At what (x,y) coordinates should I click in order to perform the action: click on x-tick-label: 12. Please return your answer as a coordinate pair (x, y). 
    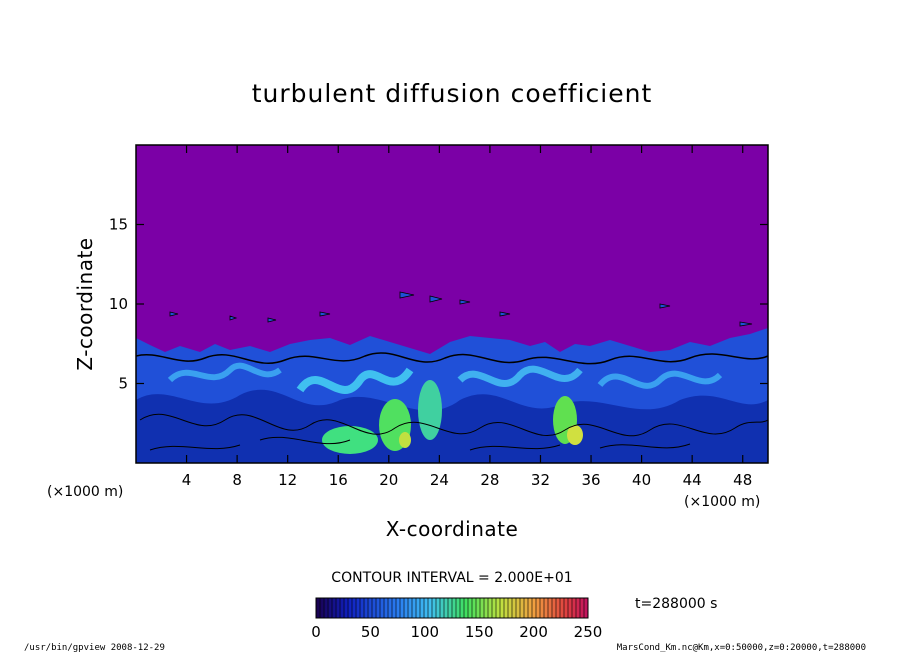
    Looking at the image, I should click on (287, 480).